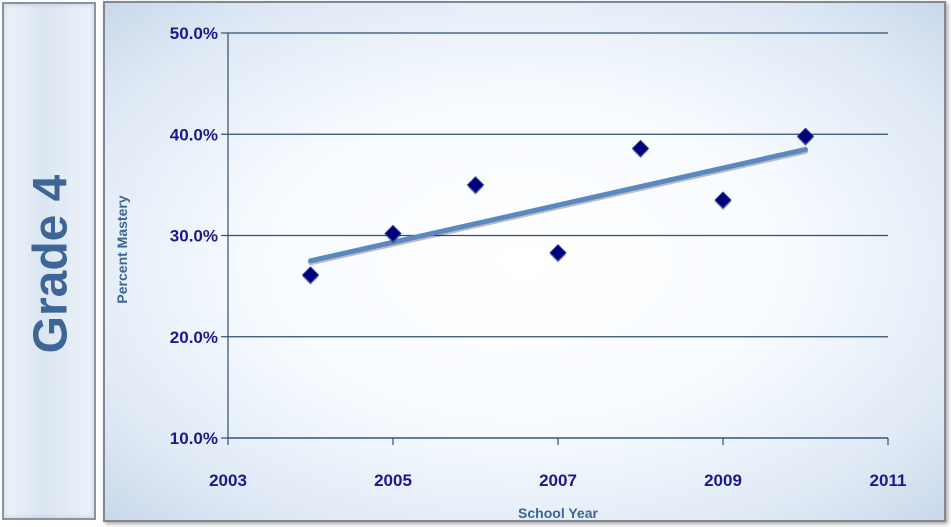 This screenshot has height=527, width=951. What do you see at coordinates (558, 513) in the screenshot?
I see `x-axis-title: School Year` at bounding box center [558, 513].